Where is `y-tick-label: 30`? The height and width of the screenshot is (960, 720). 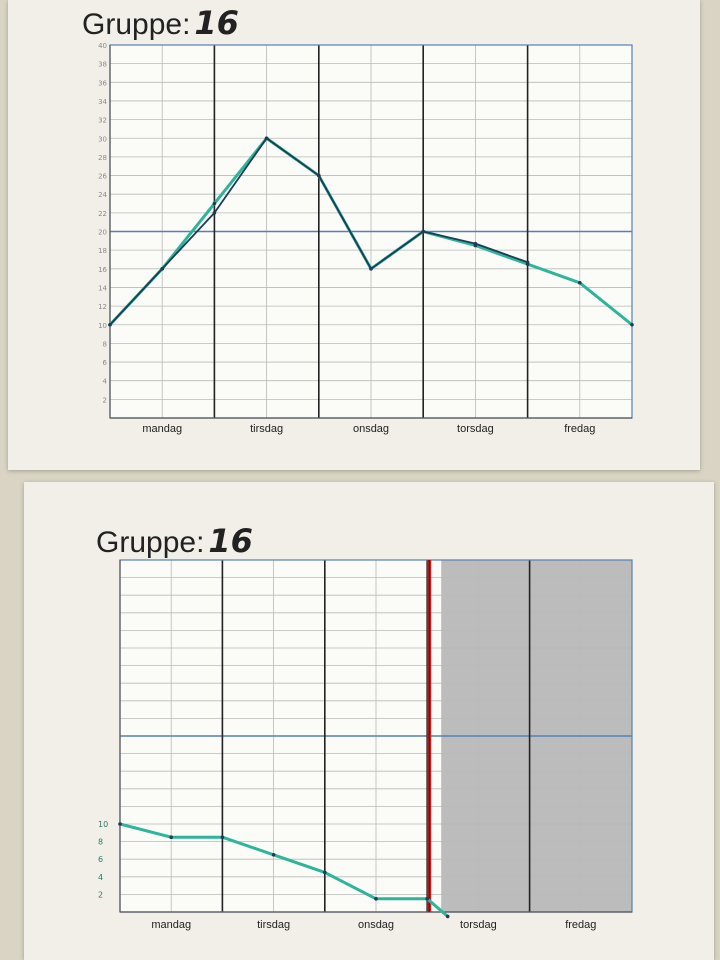
y-tick-label: 30 is located at coordinates (102, 139).